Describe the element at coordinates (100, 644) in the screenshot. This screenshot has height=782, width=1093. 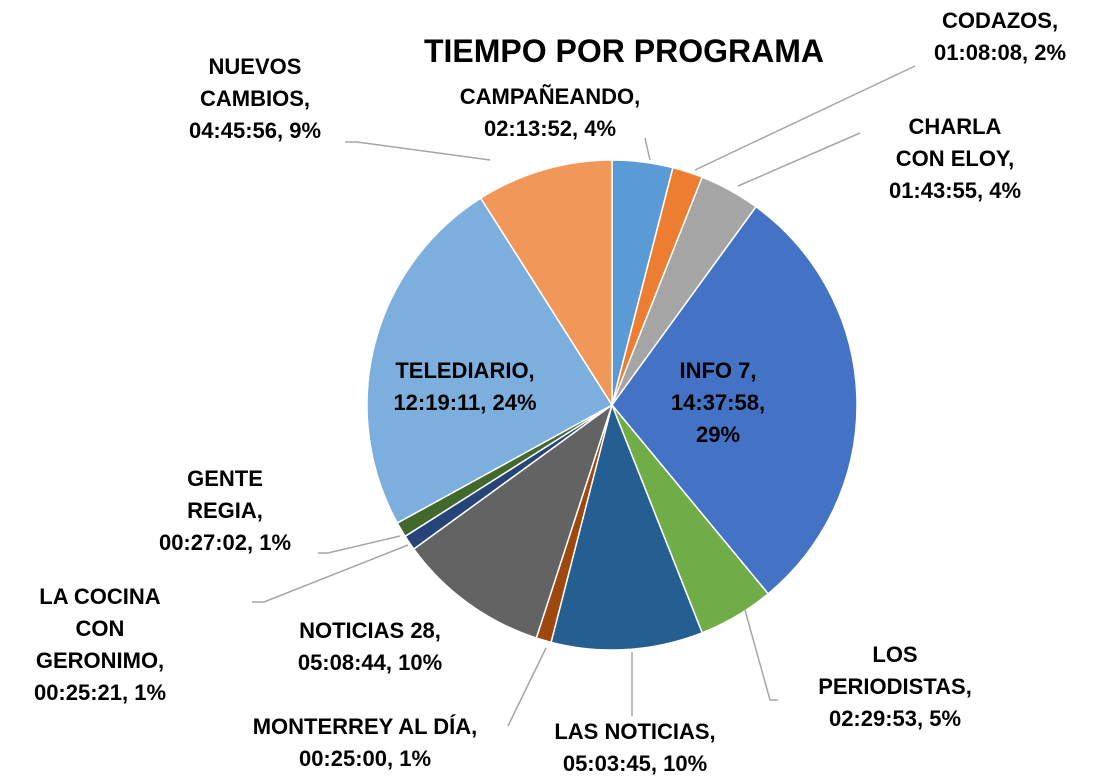
I see `data-label: LA COCINA CON GERONIMO, 00:25:21, 1%` at that location.